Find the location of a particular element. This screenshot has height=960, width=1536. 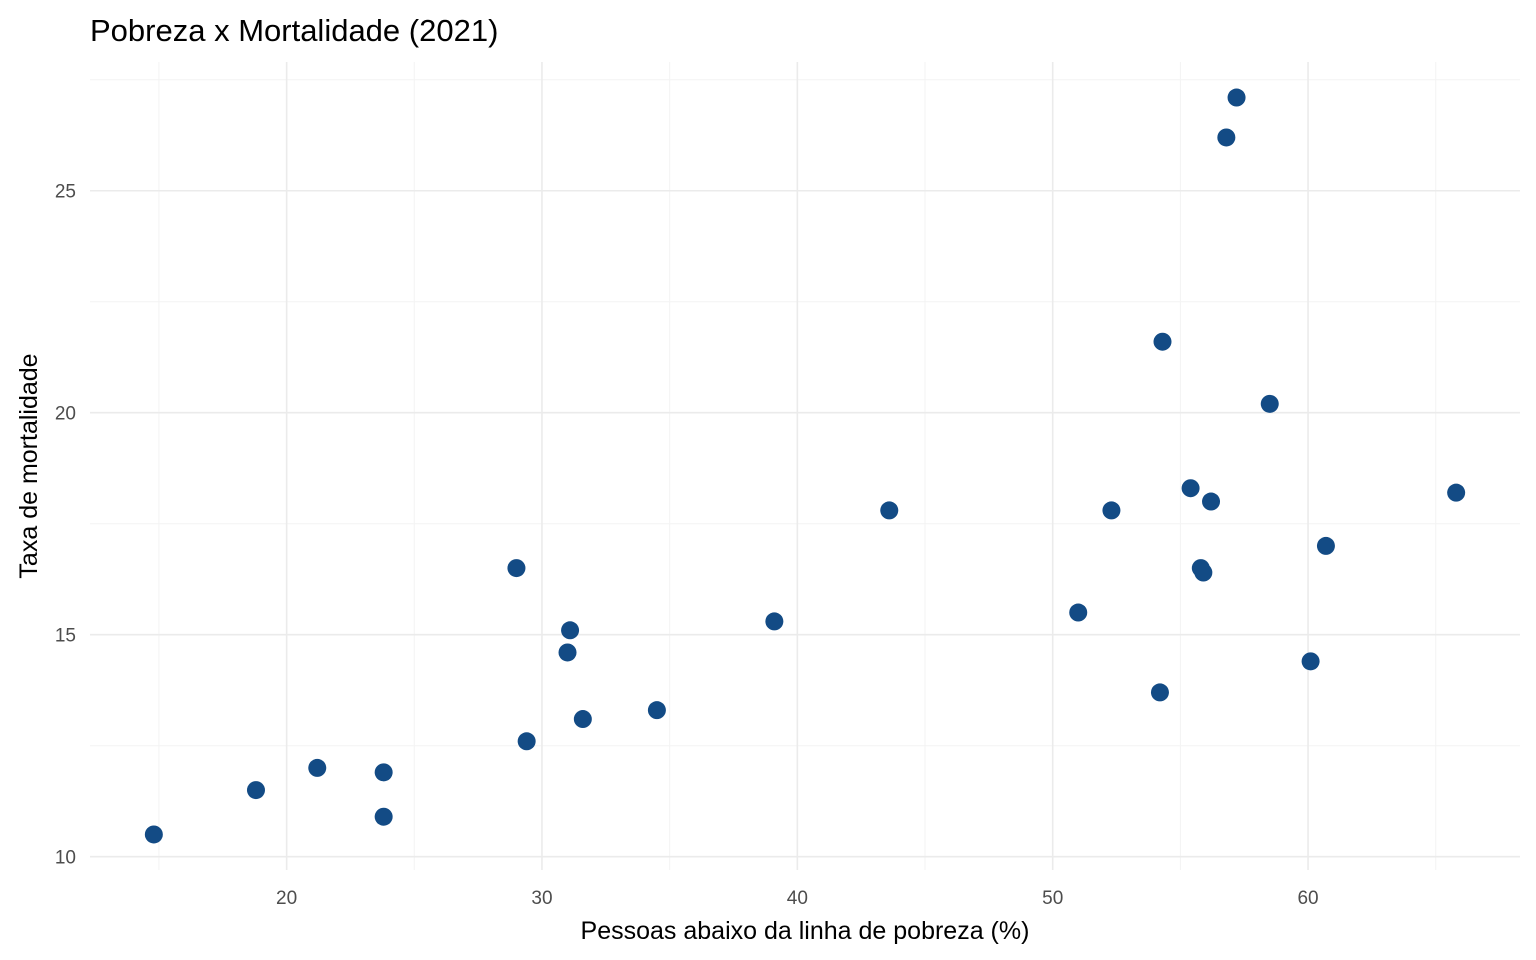

y-tick-label: 20 is located at coordinates (65, 414).